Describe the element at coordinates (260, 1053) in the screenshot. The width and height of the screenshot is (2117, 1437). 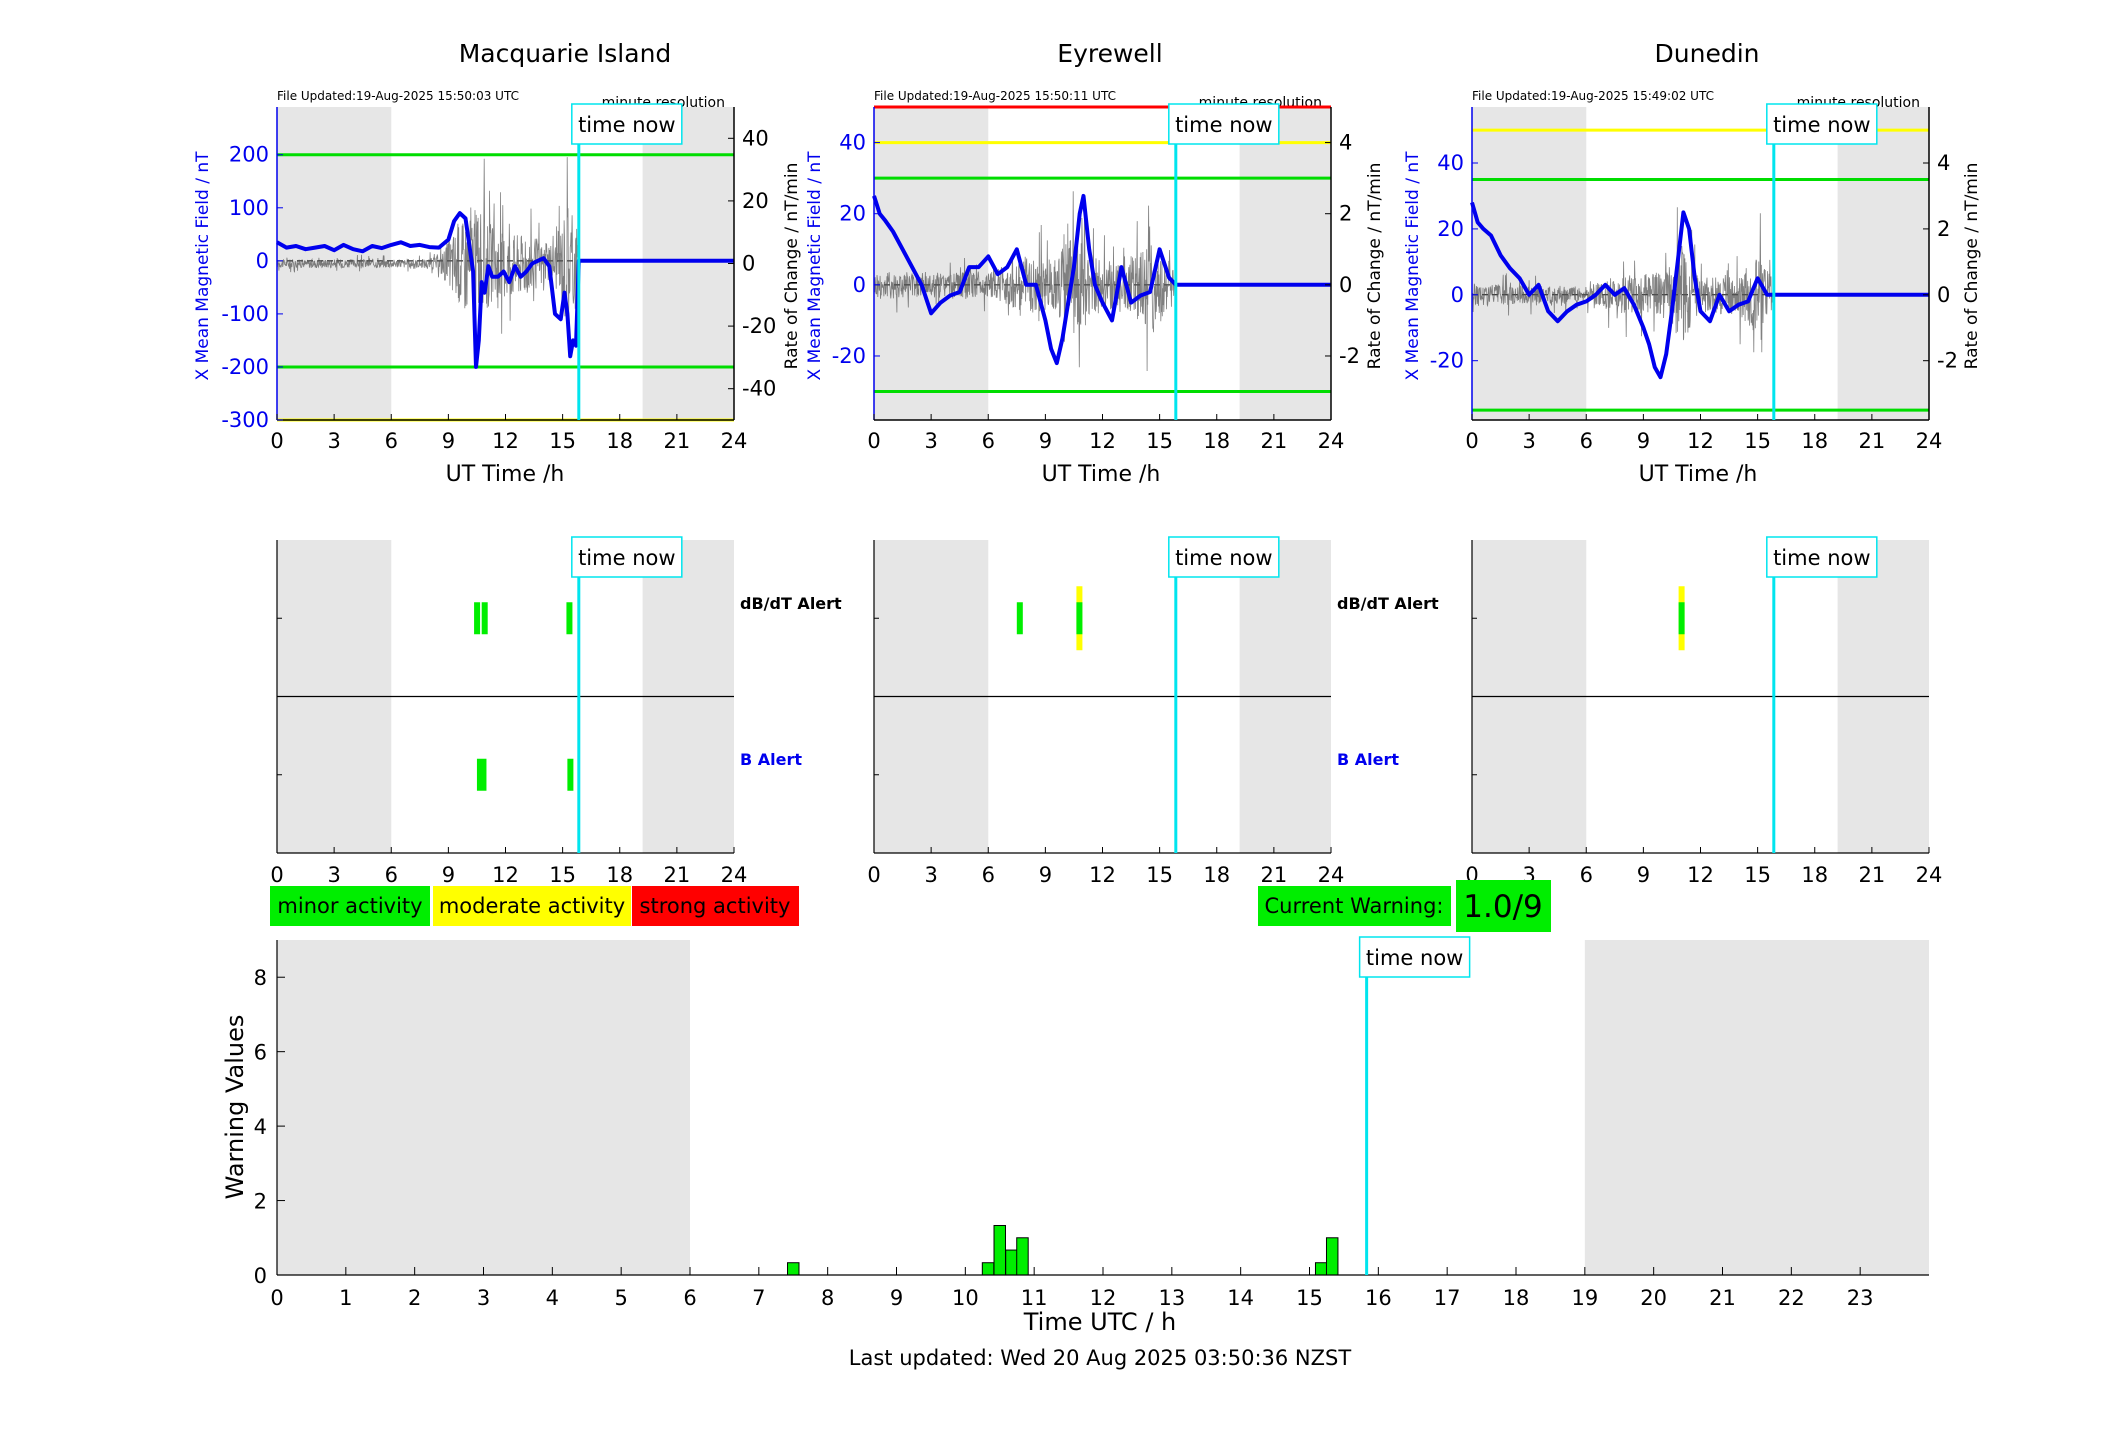
I see `y-tick-label: 6` at that location.